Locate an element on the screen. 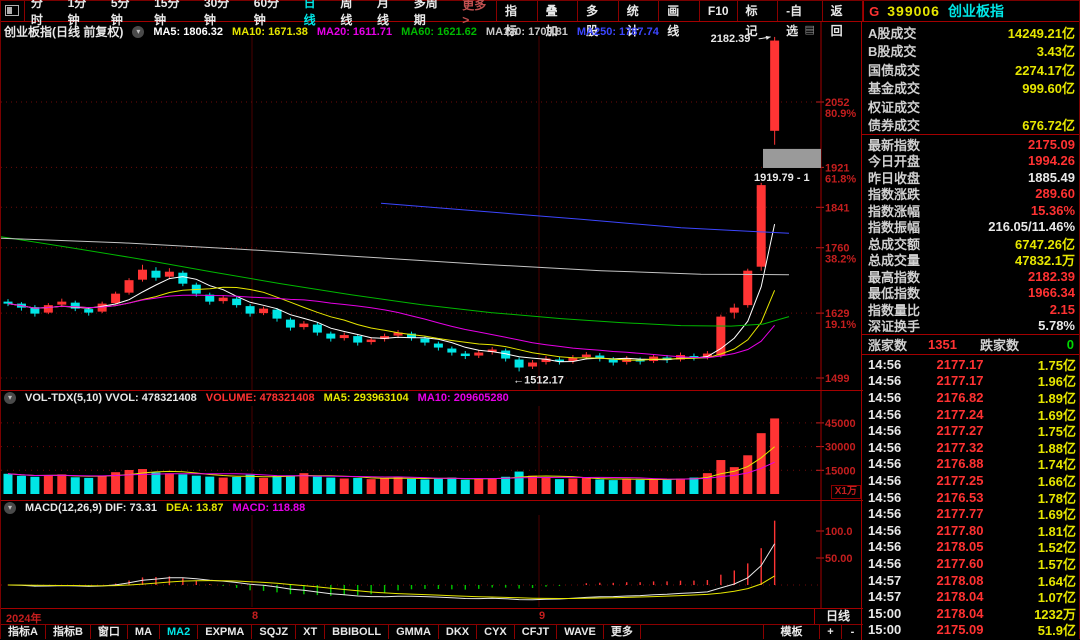 The image size is (1080, 640). advancers-label: 涨家数 is located at coordinates (888, 345).